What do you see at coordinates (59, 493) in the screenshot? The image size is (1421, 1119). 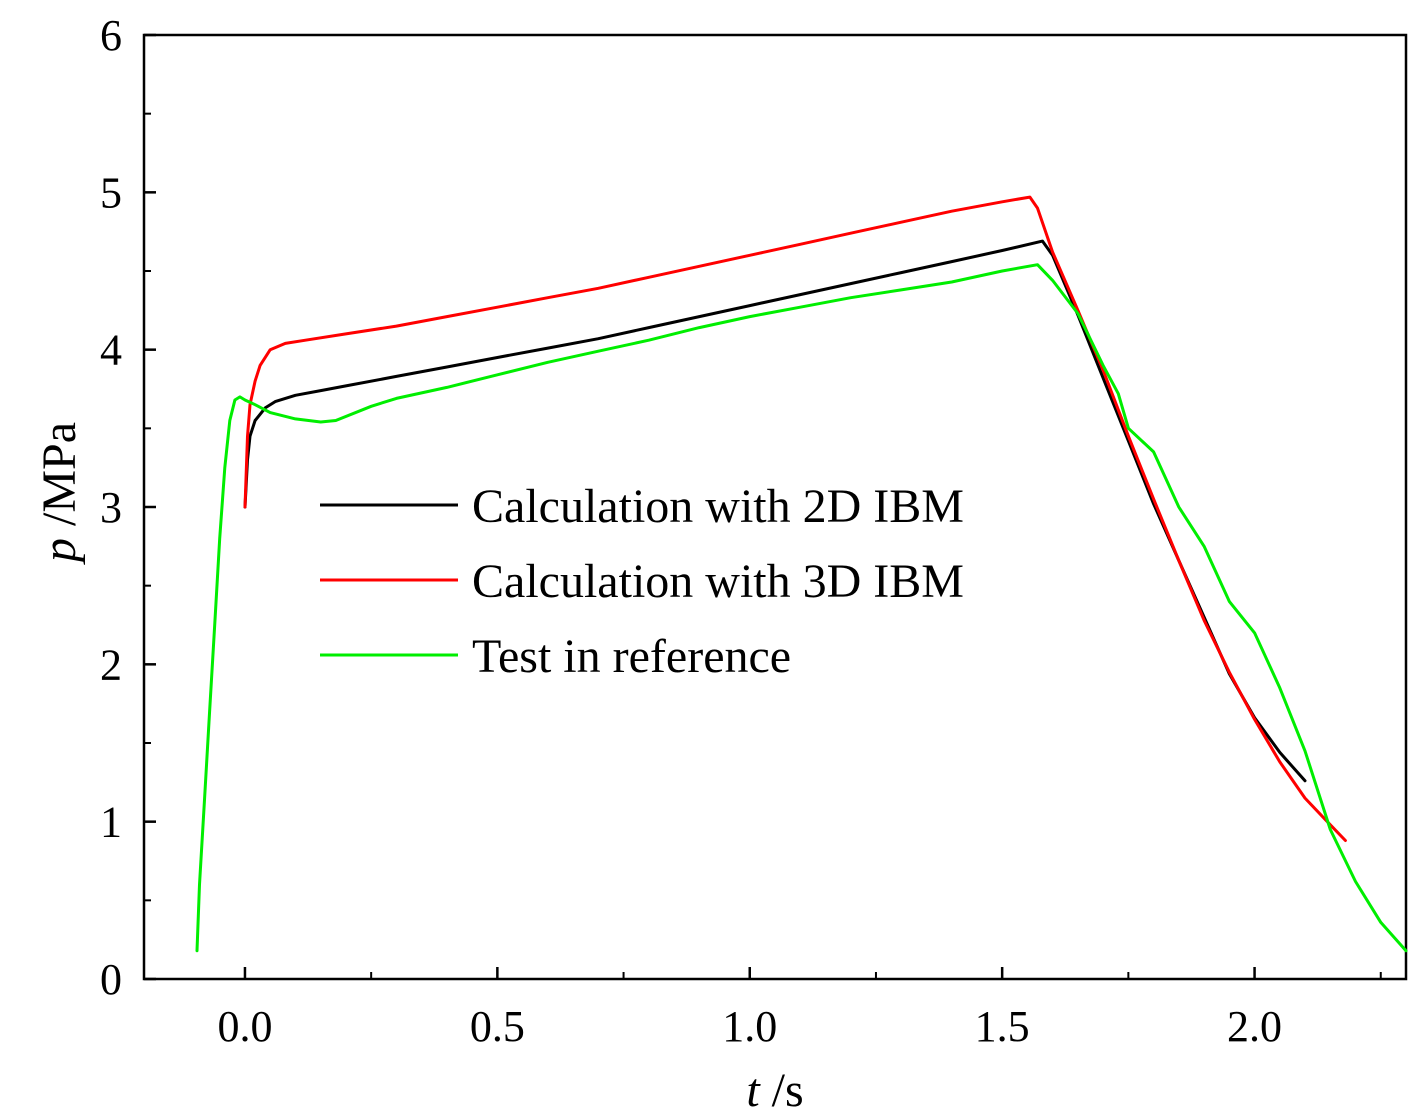 I see `y-axis-label: p /MPa` at bounding box center [59, 493].